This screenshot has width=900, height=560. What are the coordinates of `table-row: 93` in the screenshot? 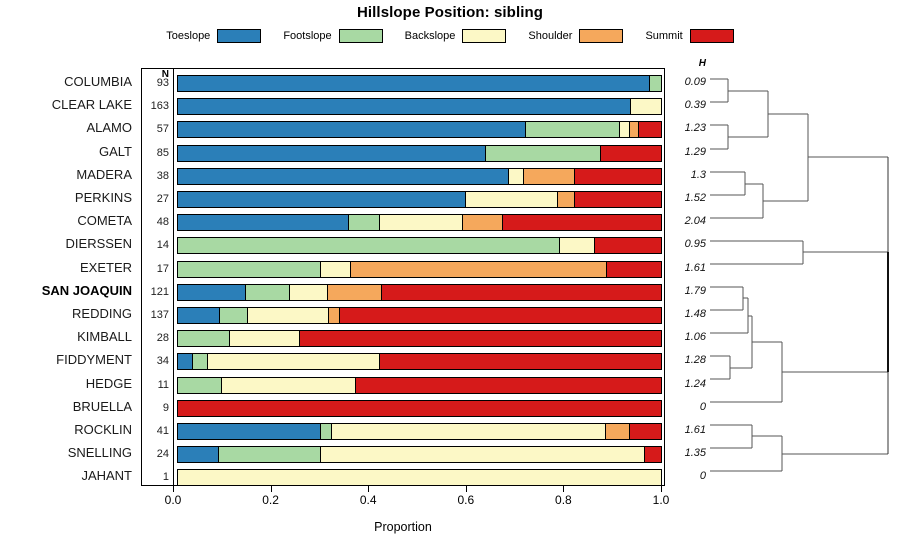 It's located at (403, 83).